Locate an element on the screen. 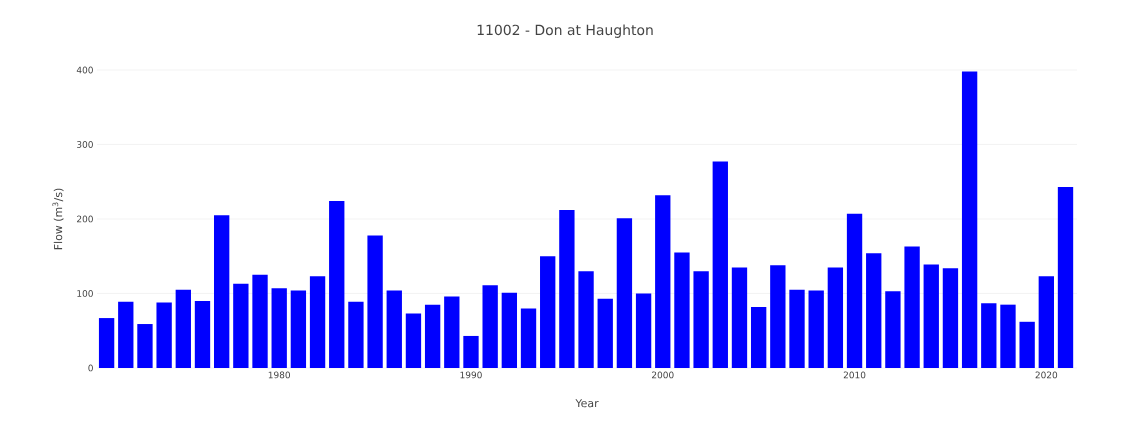 This screenshot has width=1148, height=435. x-tick-label: 1990 is located at coordinates (471, 375).